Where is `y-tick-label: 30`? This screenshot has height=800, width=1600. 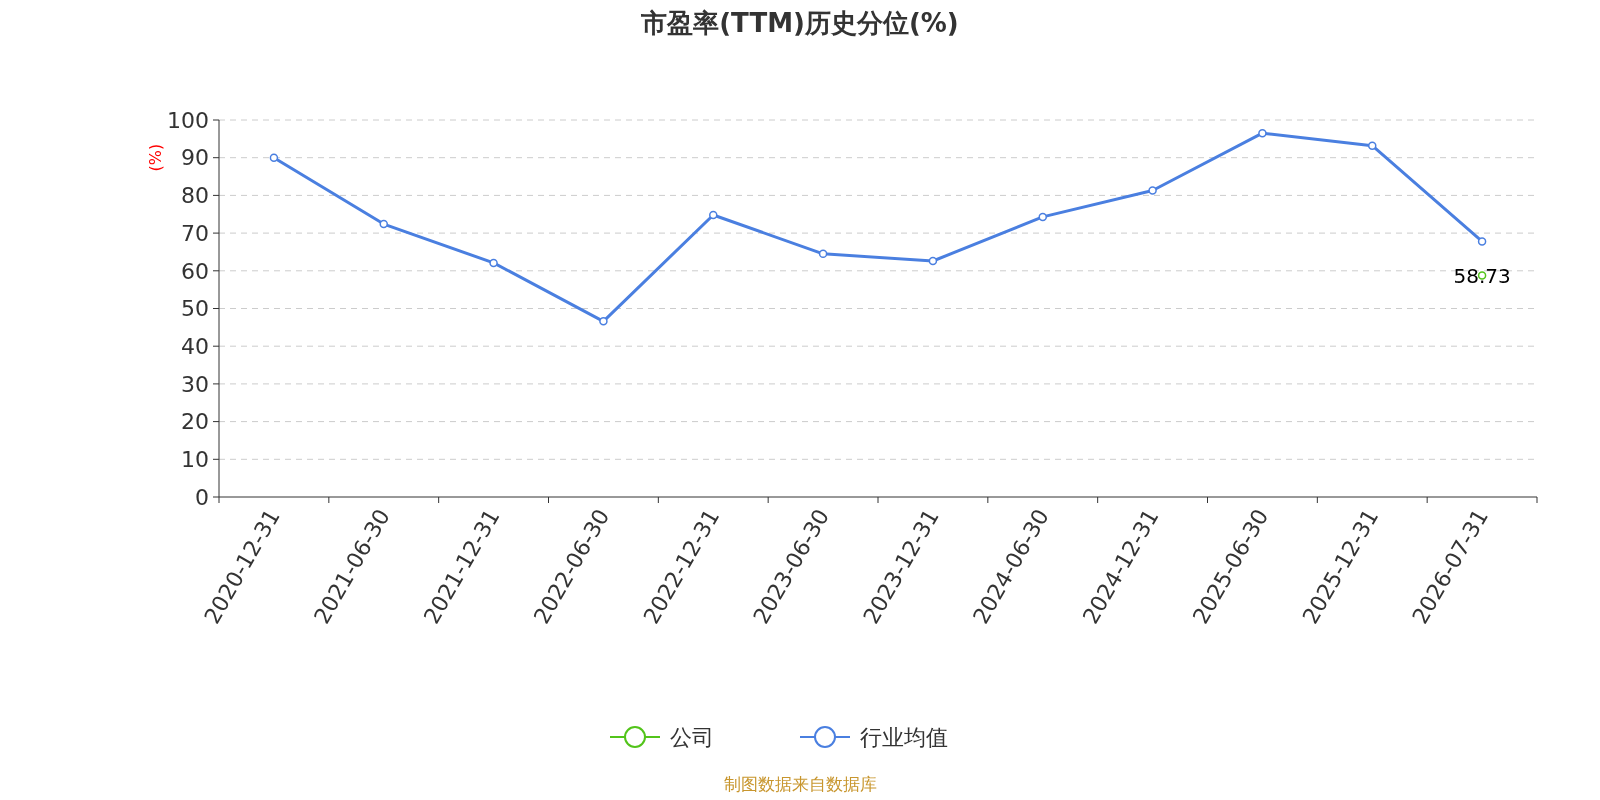
y-tick-label: 30 is located at coordinates (195, 384).